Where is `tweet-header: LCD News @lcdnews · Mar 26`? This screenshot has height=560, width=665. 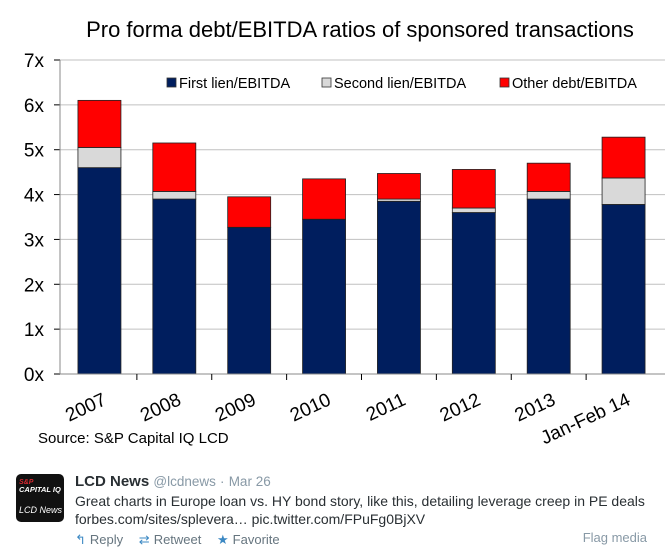 tweet-header: LCD News @lcdnews · Mar 26 is located at coordinates (173, 481).